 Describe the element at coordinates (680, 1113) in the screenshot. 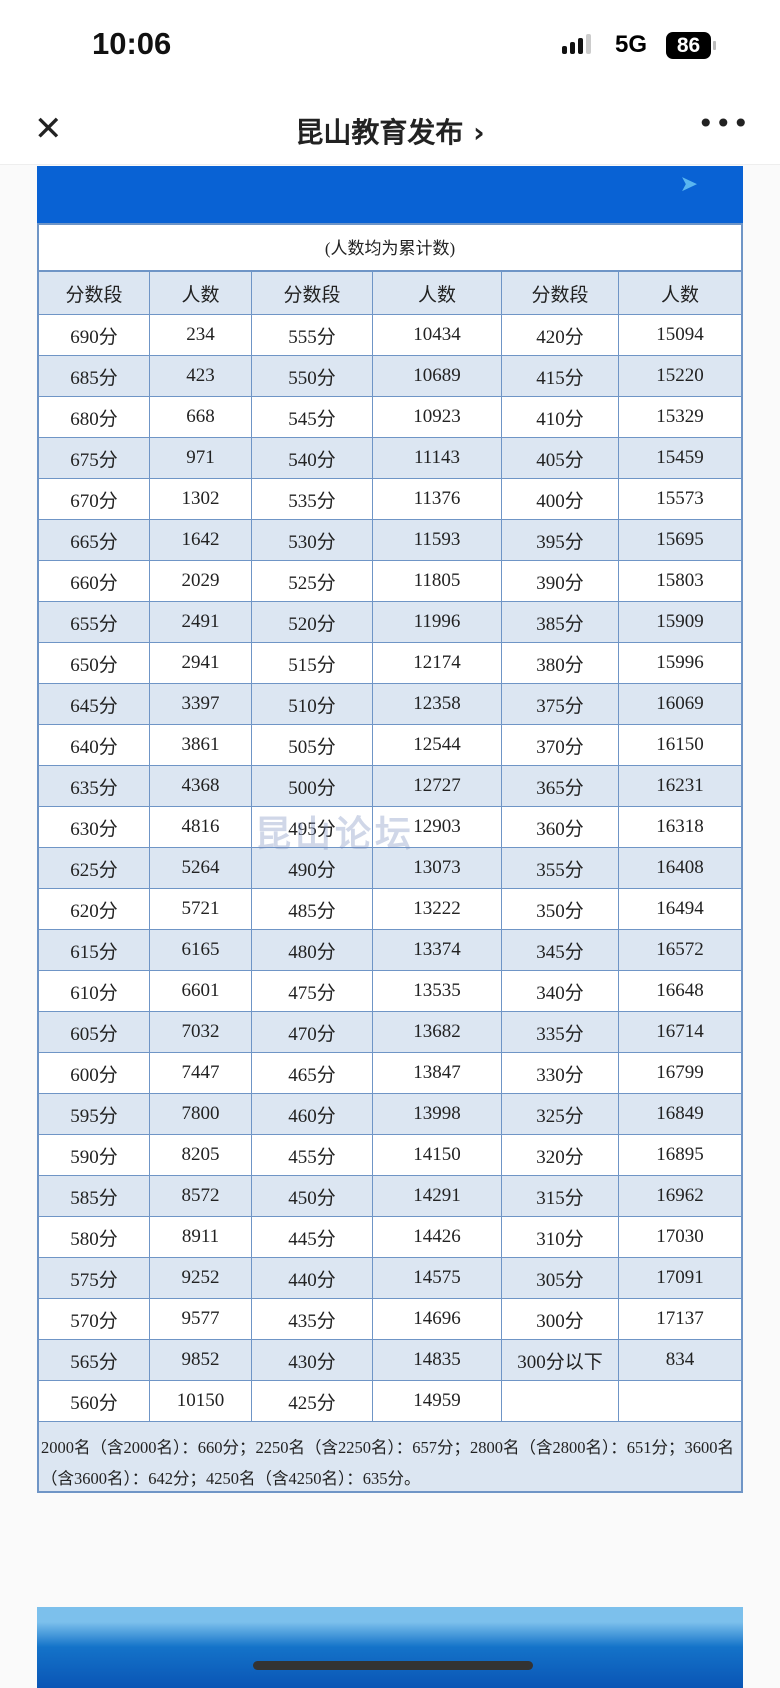

I see `count-cell: 16849` at that location.